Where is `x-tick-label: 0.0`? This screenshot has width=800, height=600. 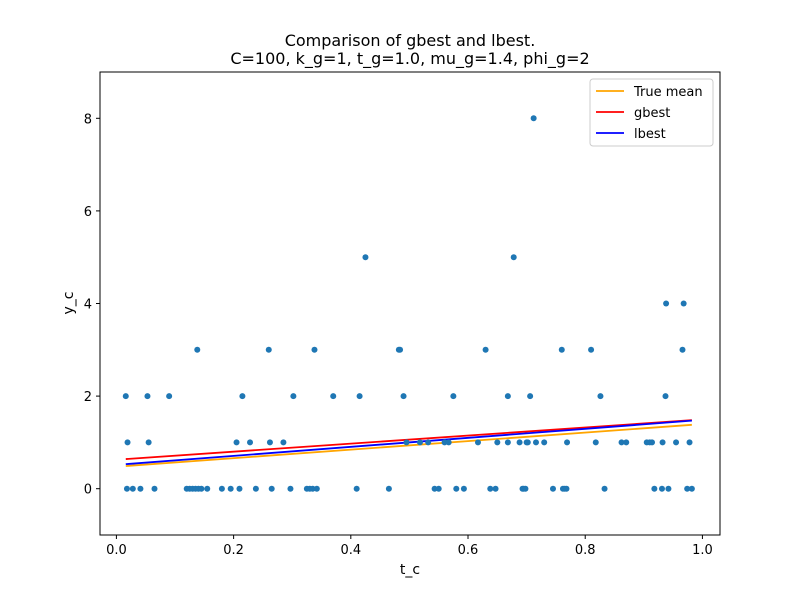 x-tick-label: 0.0 is located at coordinates (116, 550).